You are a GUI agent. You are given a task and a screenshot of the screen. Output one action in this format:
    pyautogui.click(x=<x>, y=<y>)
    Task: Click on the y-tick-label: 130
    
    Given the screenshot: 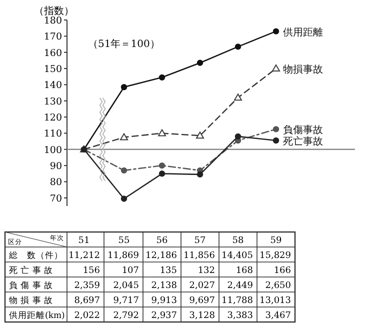 What is the action you would take?
    pyautogui.click(x=53, y=102)
    